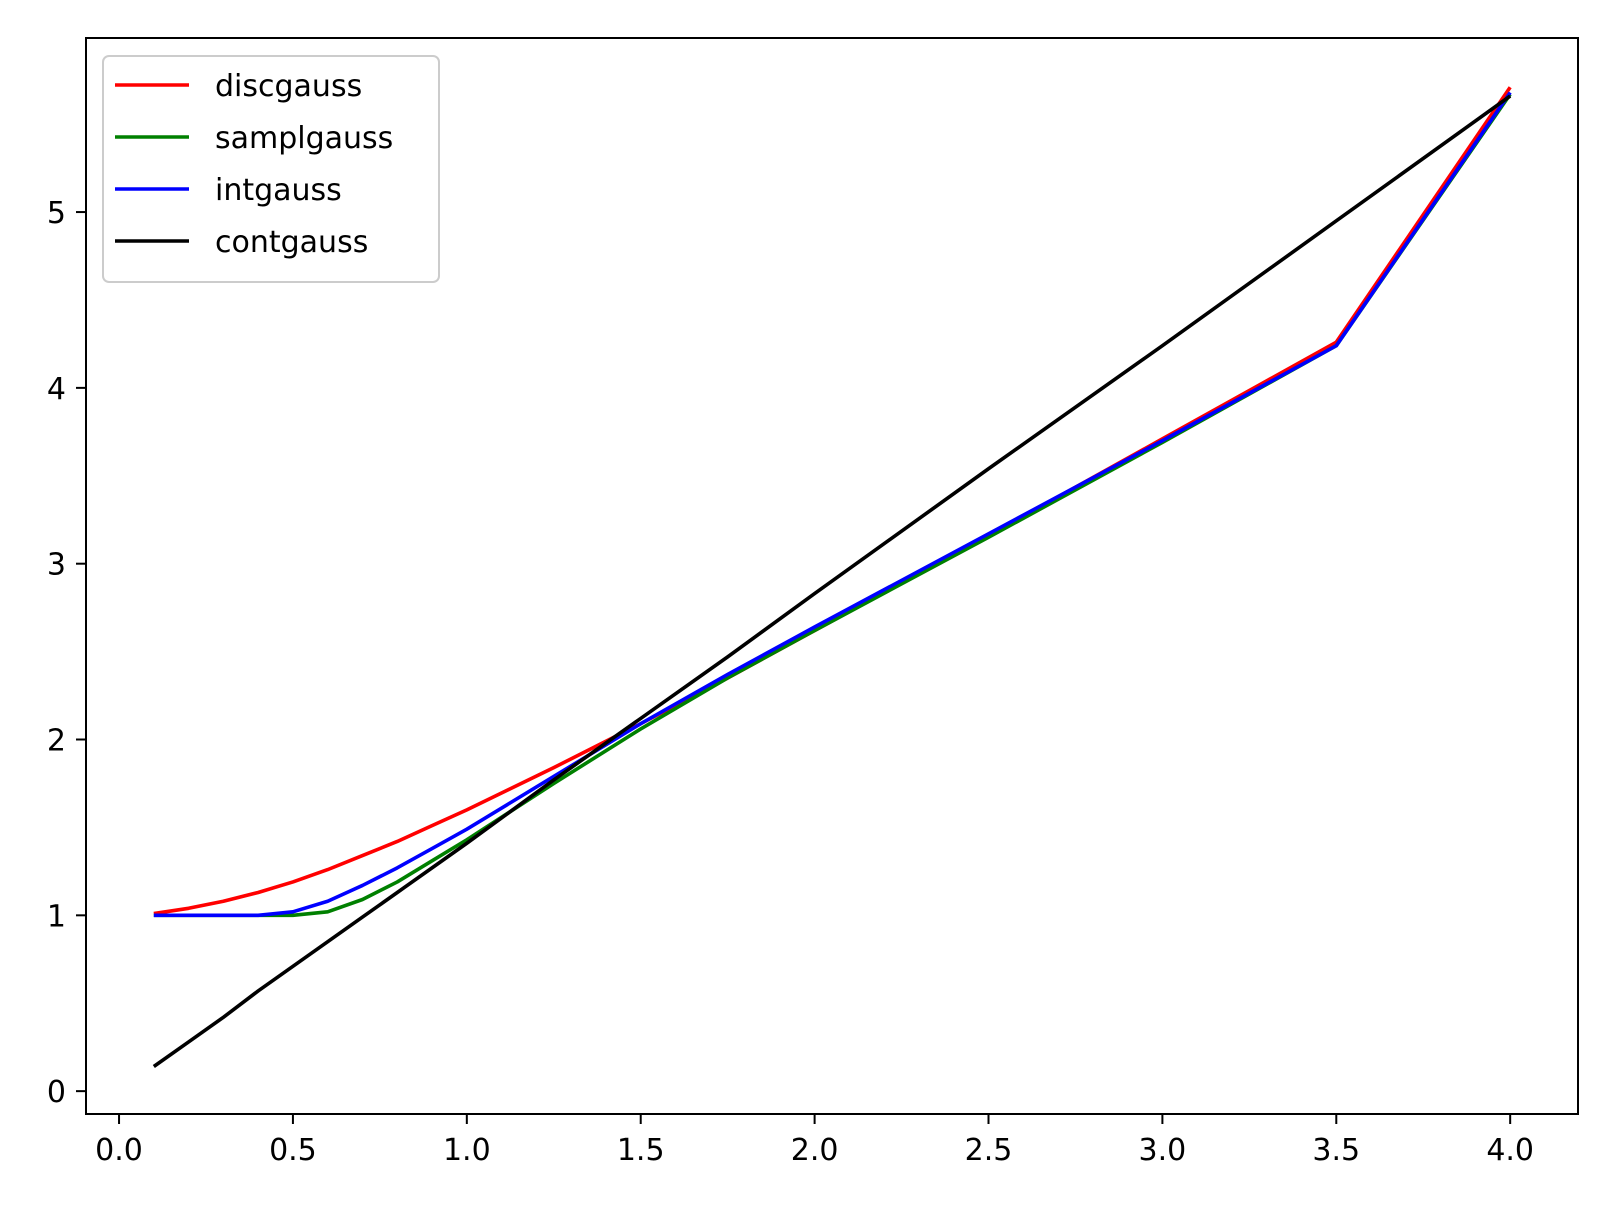 This screenshot has height=1213, width=1610. I want to click on legend-box, so click(271, 169).